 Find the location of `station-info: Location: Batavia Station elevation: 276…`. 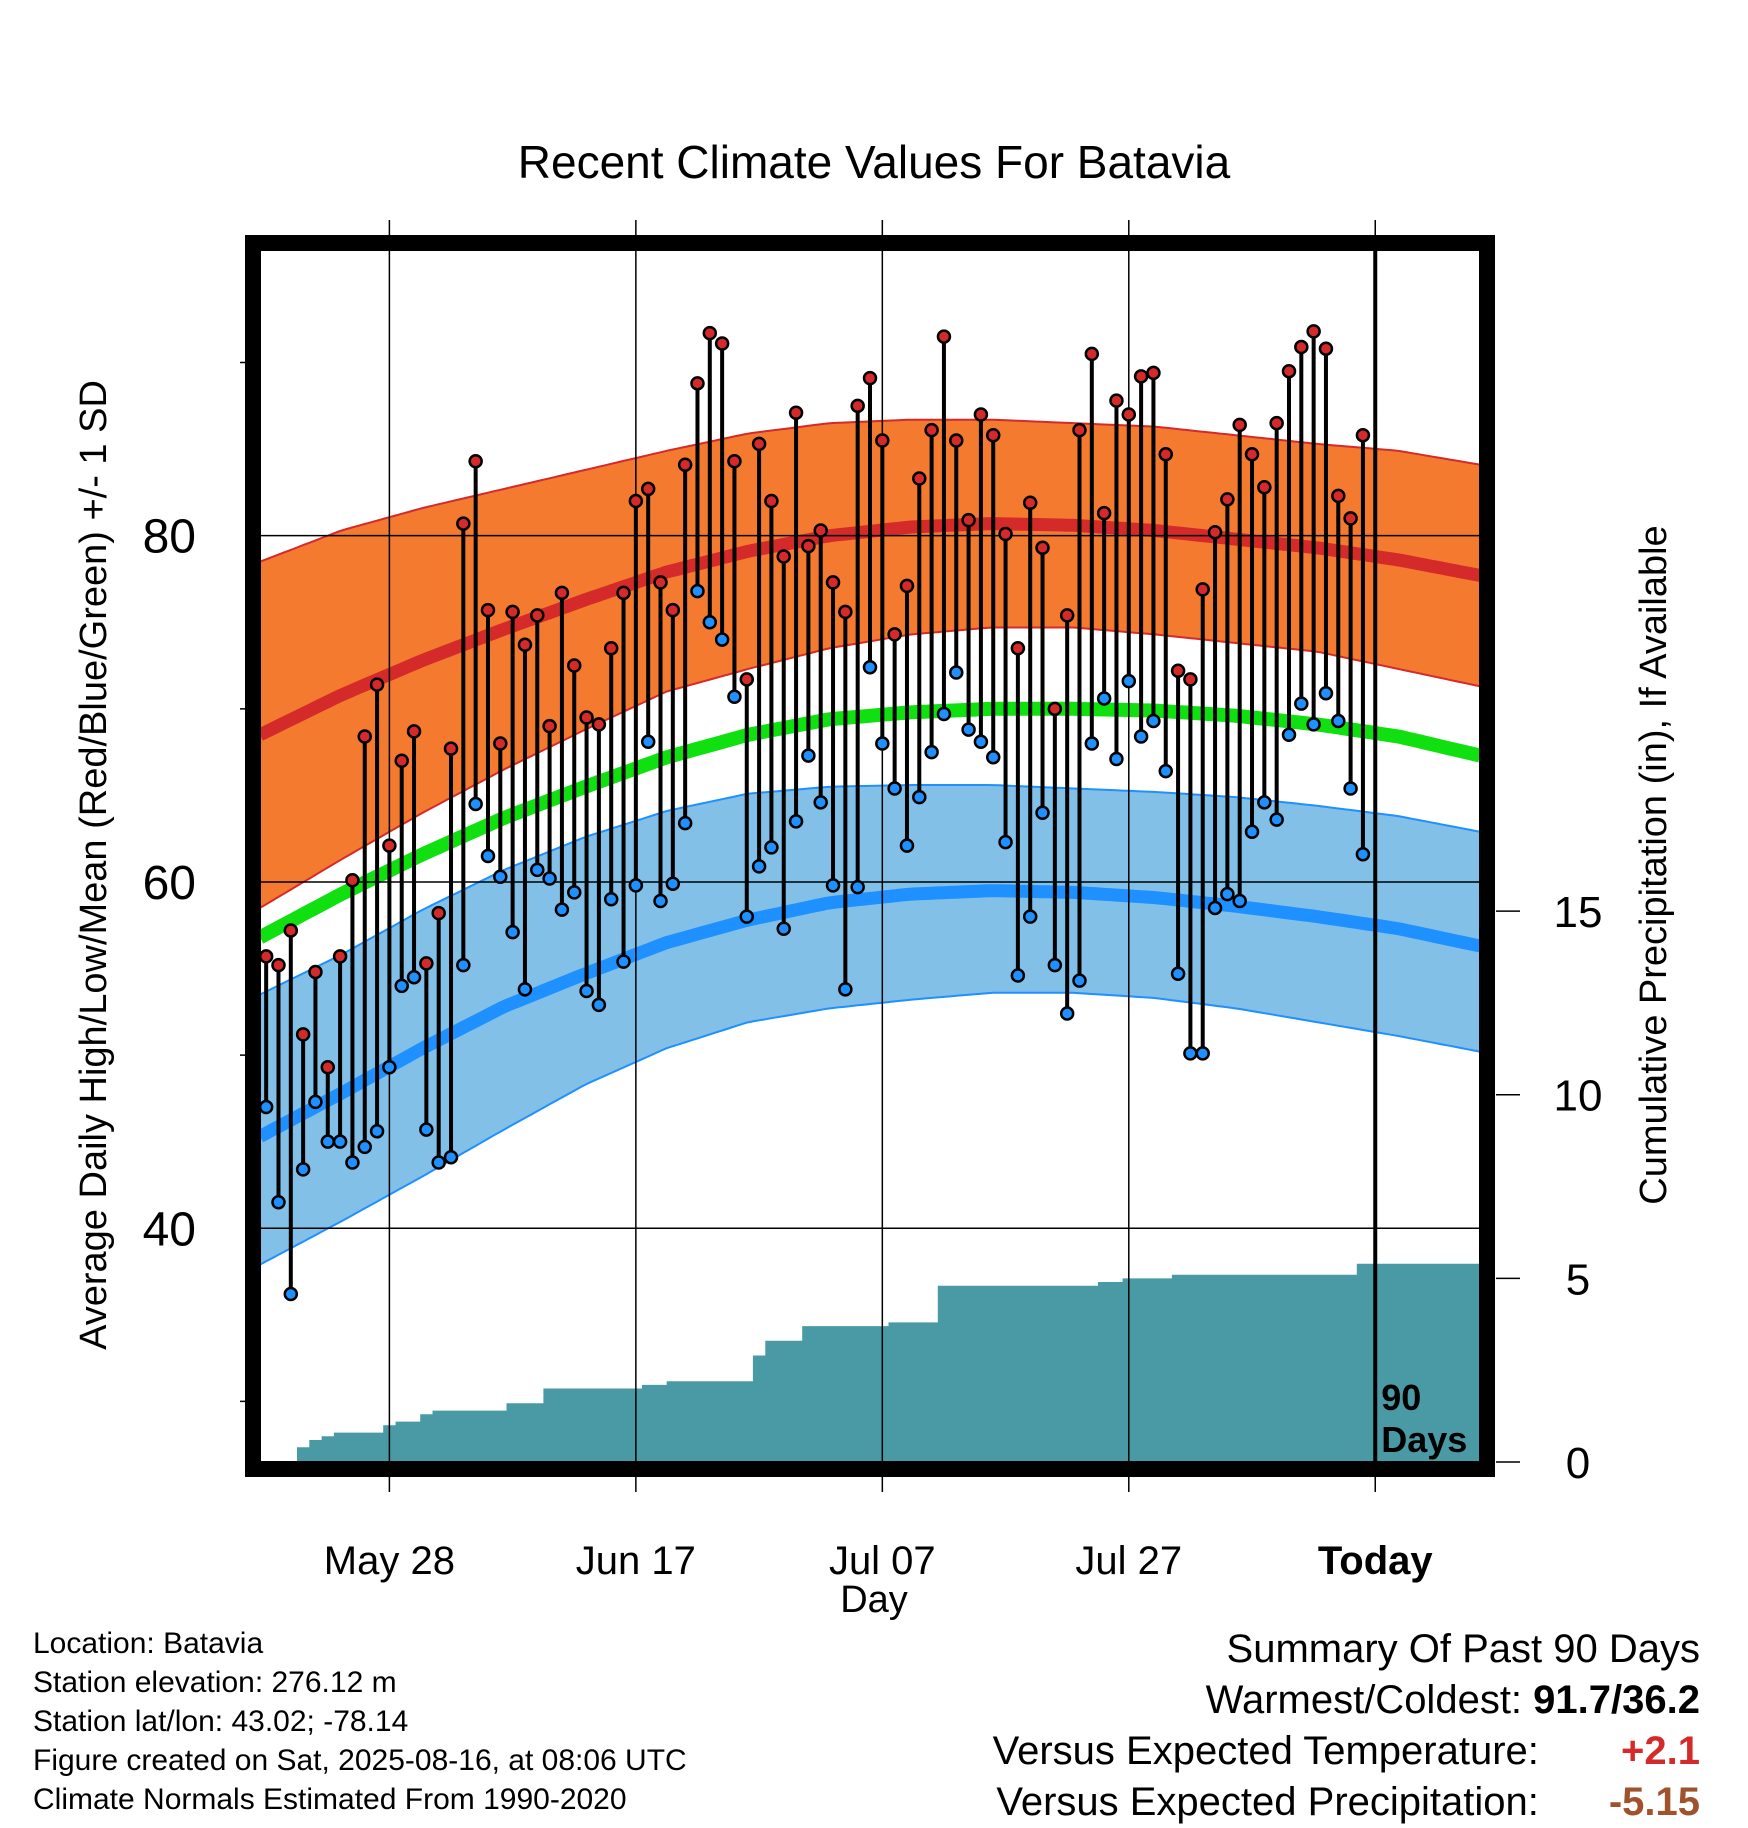

station-info: Location: Batavia Station elevation: 276… is located at coordinates (360, 1721).